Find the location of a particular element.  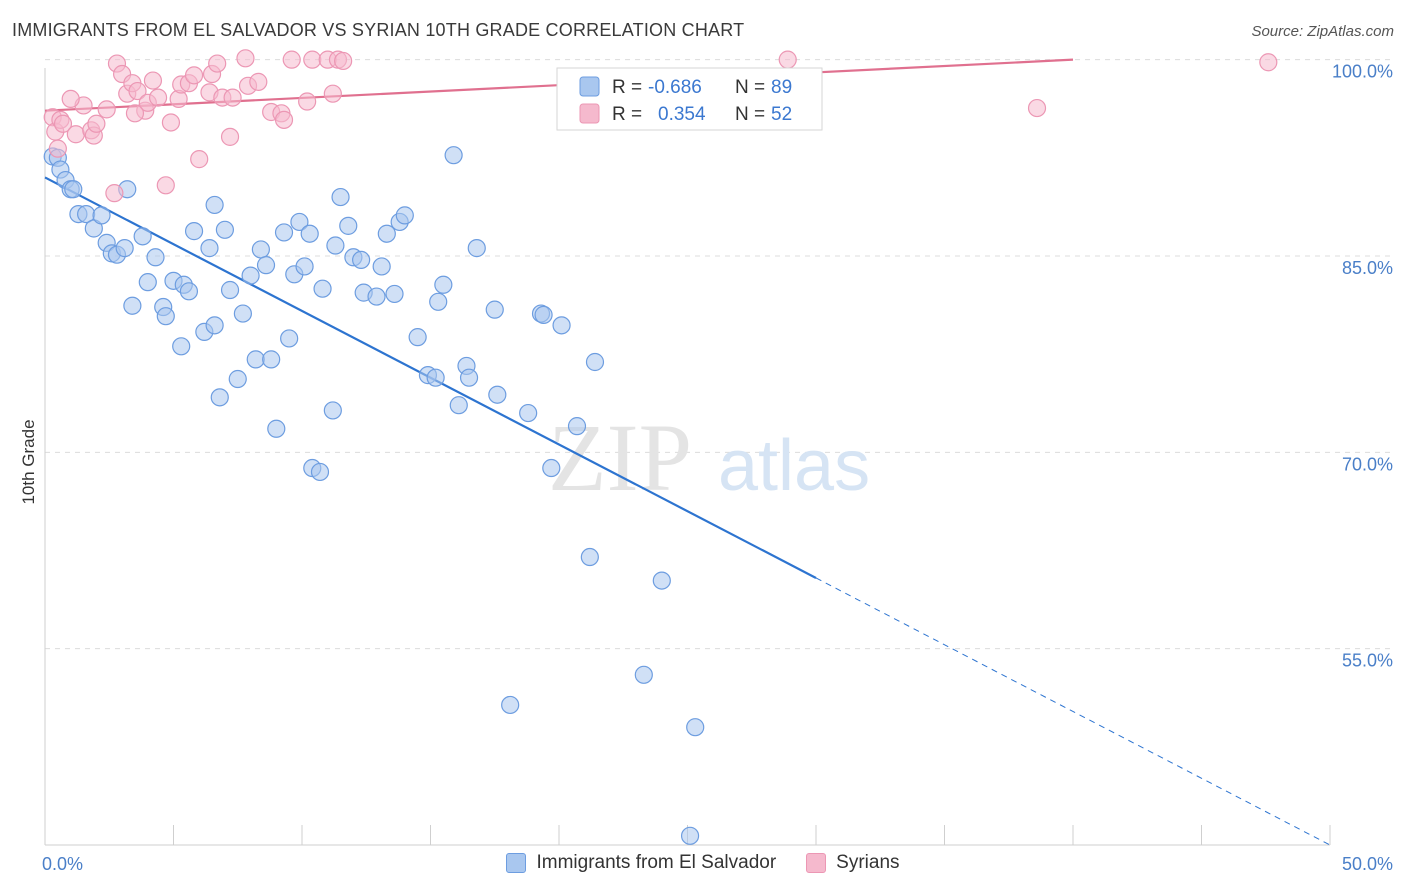

legend-swatch-blue is located at coordinates (589, 86).